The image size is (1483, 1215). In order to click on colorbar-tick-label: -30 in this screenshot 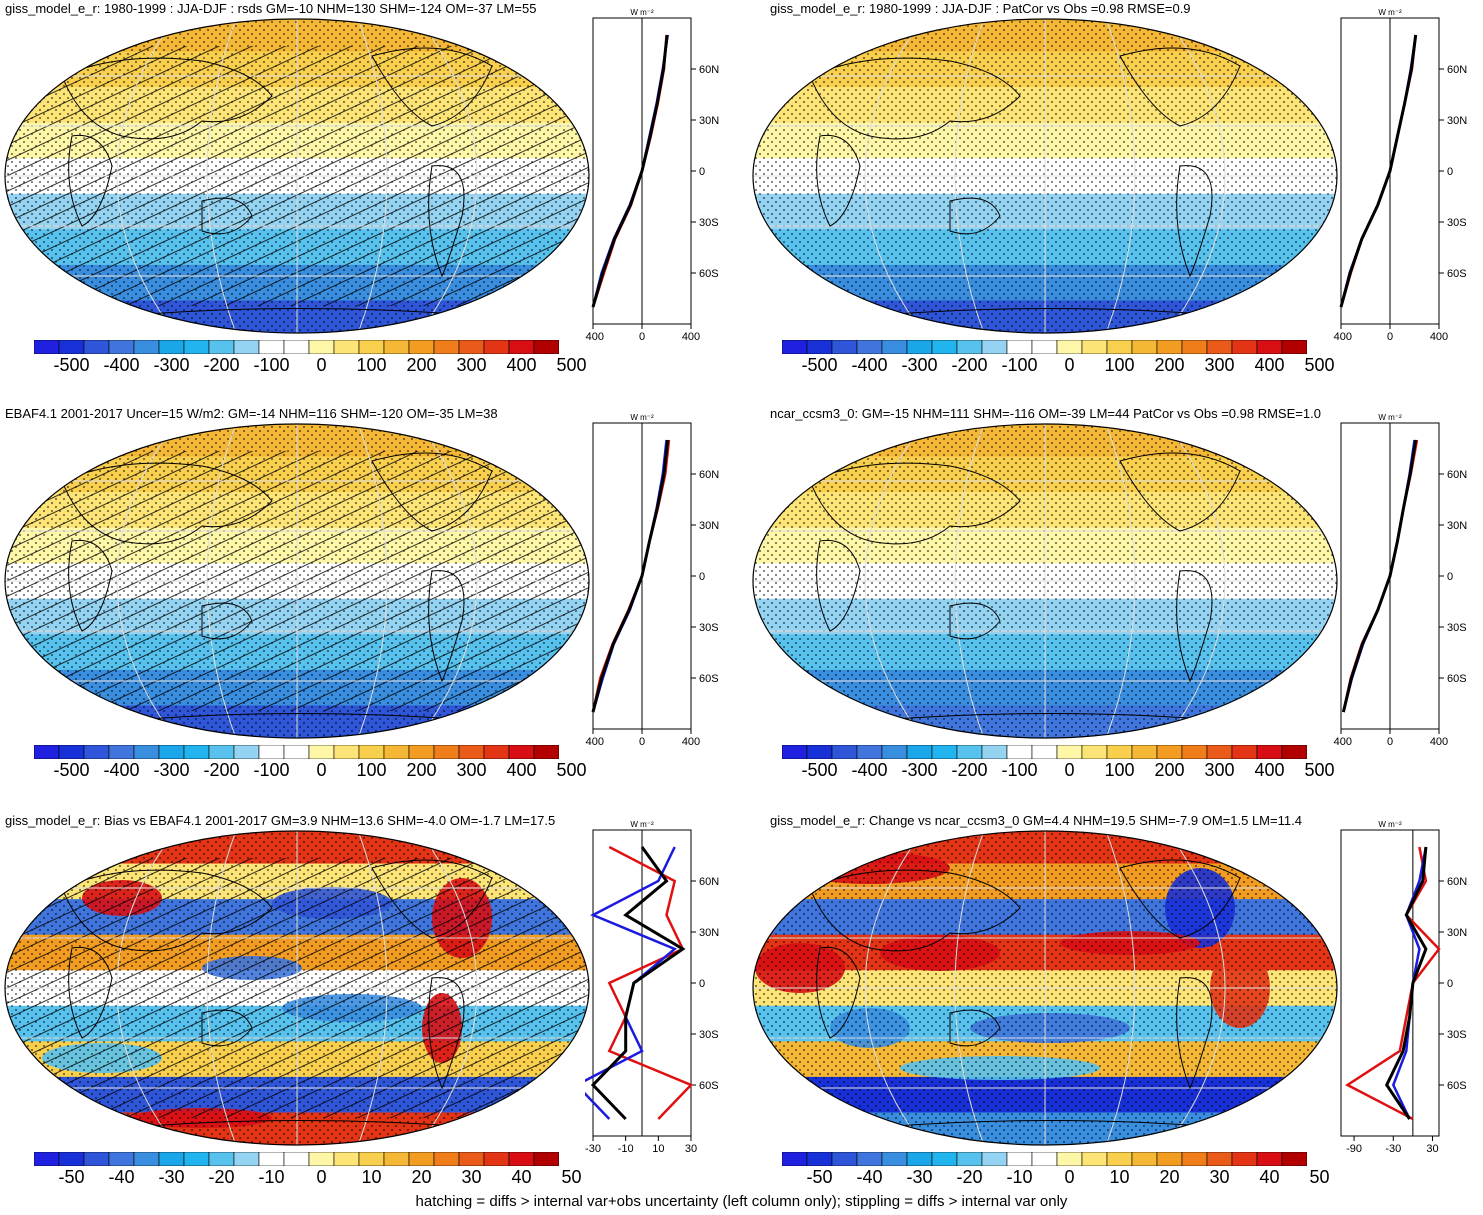, I will do `click(919, 1177)`.